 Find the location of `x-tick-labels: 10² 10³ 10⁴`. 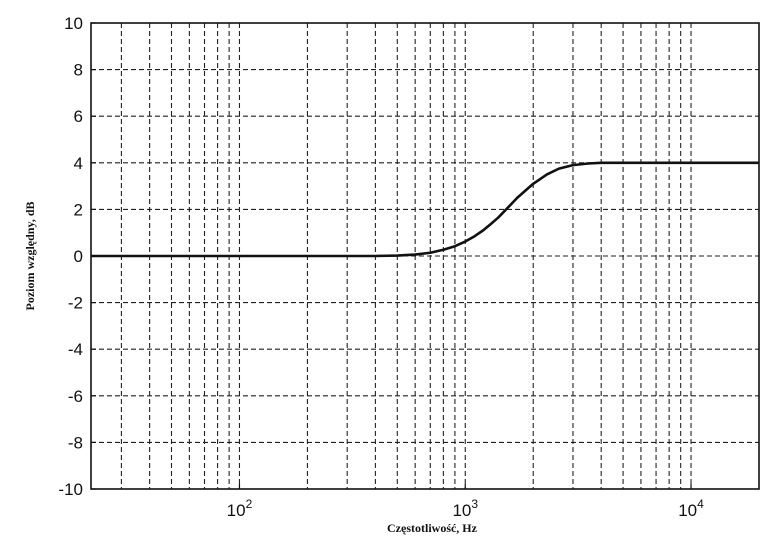

x-tick-labels: 10² 10³ 10⁴ is located at coordinates (465, 502).